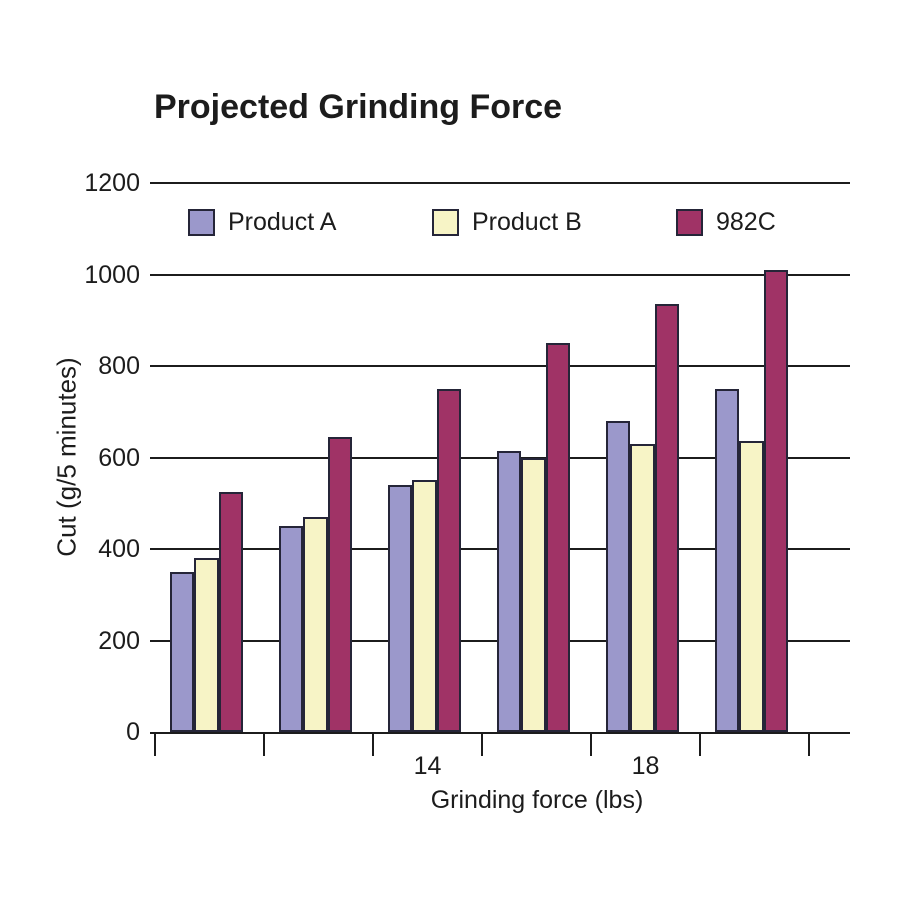 This screenshot has height=900, width=900. Describe the element at coordinates (201, 222) in the screenshot. I see `legend-swatch-product-a` at that location.